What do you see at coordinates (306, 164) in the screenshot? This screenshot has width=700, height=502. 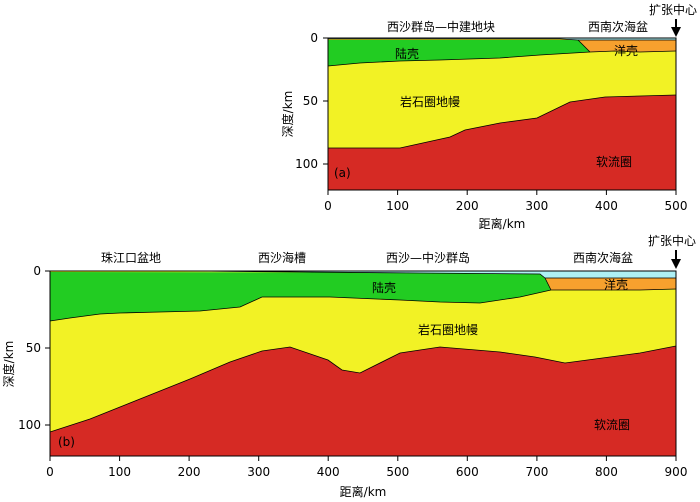 I see `panel-a-ytick: 100` at bounding box center [306, 164].